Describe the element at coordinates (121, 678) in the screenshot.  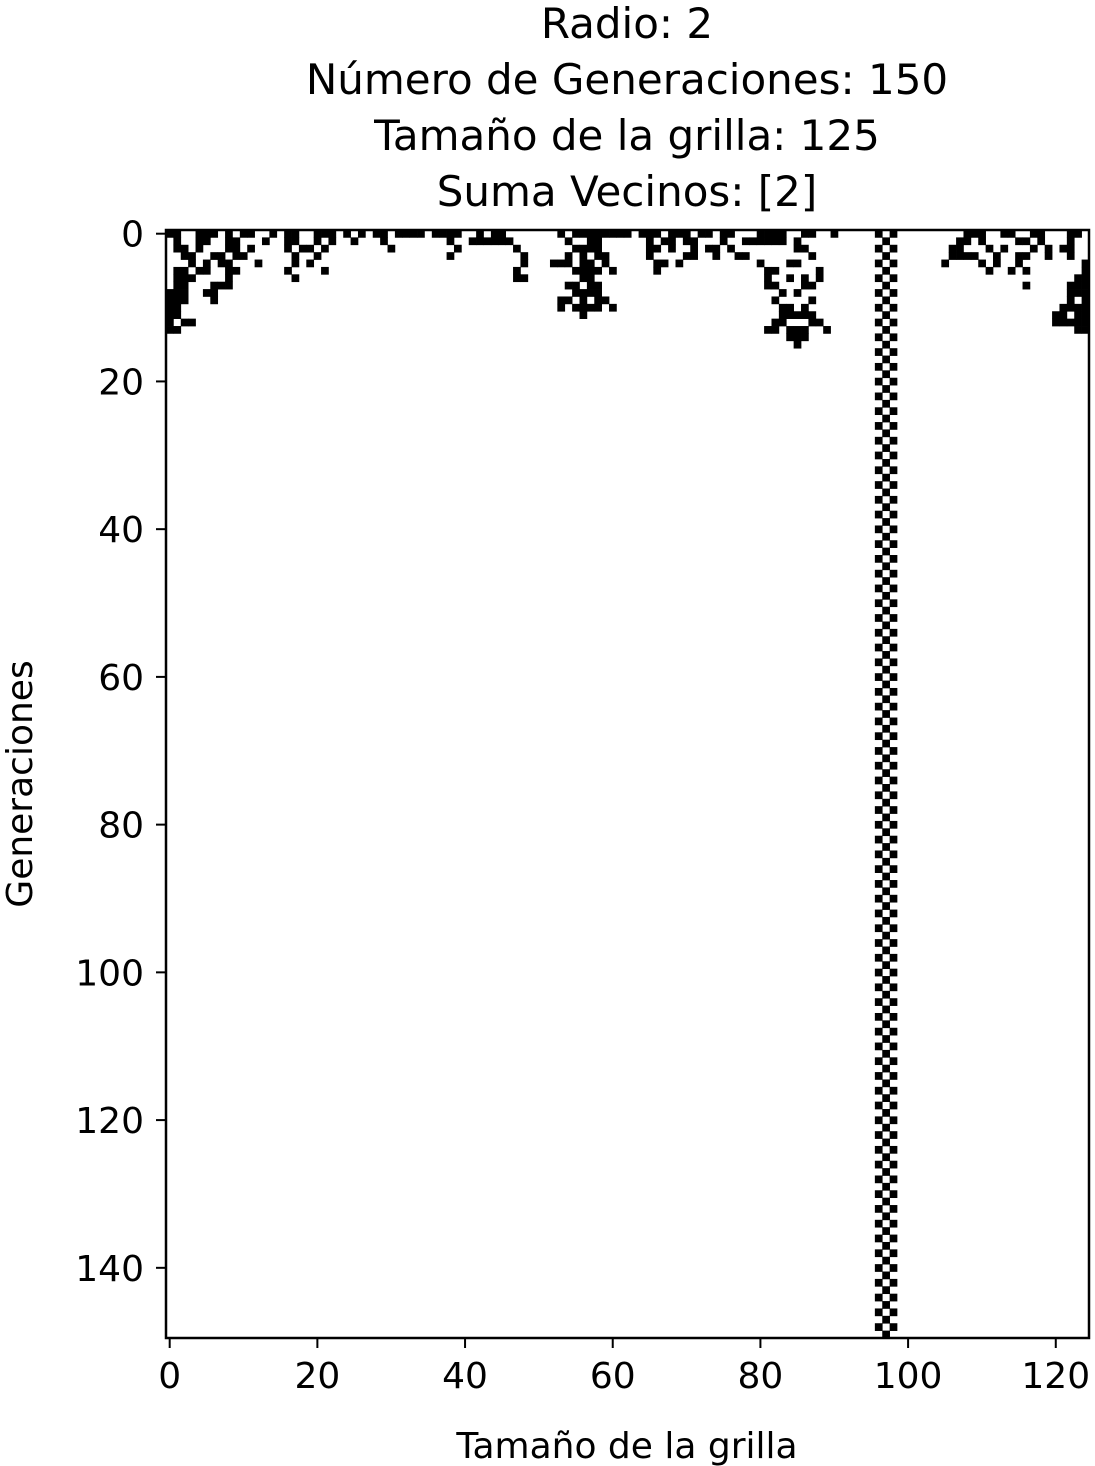
I see `y-tick-label: 60` at that location.